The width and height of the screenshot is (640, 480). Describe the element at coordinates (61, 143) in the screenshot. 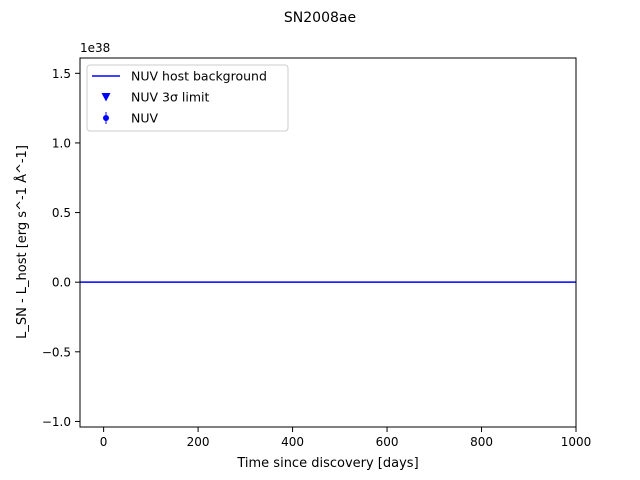

I see `y-tick-label: 1.0` at that location.